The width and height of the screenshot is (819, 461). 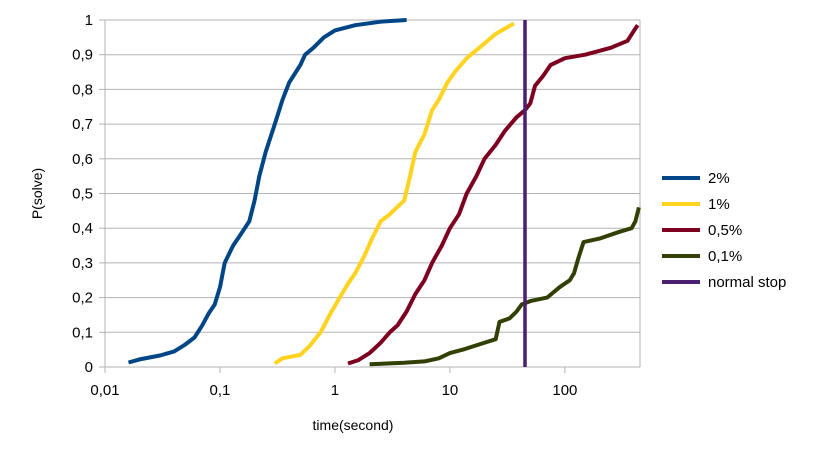 I want to click on y-tick-label-4: 0,4, so click(x=82, y=228).